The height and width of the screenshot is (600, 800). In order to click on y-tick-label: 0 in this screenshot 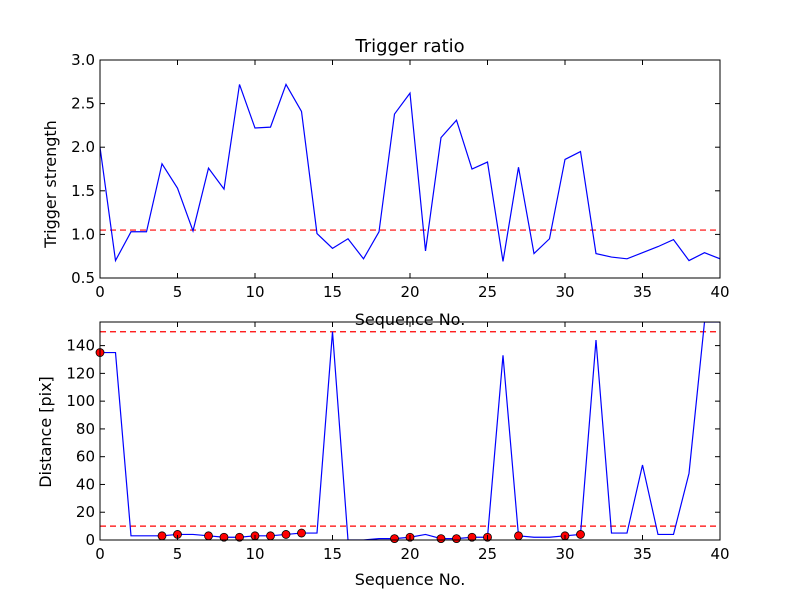, I will do `click(90, 540)`.